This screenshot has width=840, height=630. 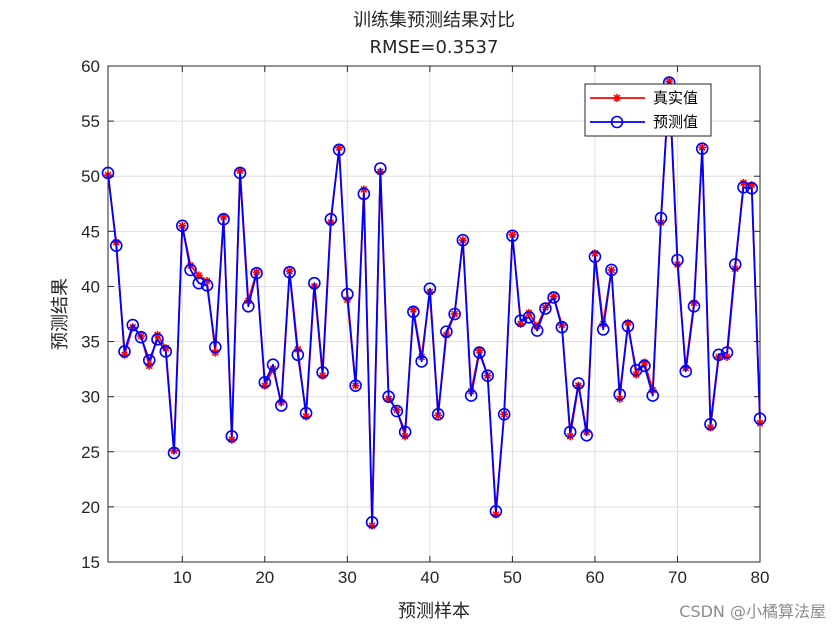 I want to click on chart-subtitle: RMSE=0.3537, so click(x=434, y=47).